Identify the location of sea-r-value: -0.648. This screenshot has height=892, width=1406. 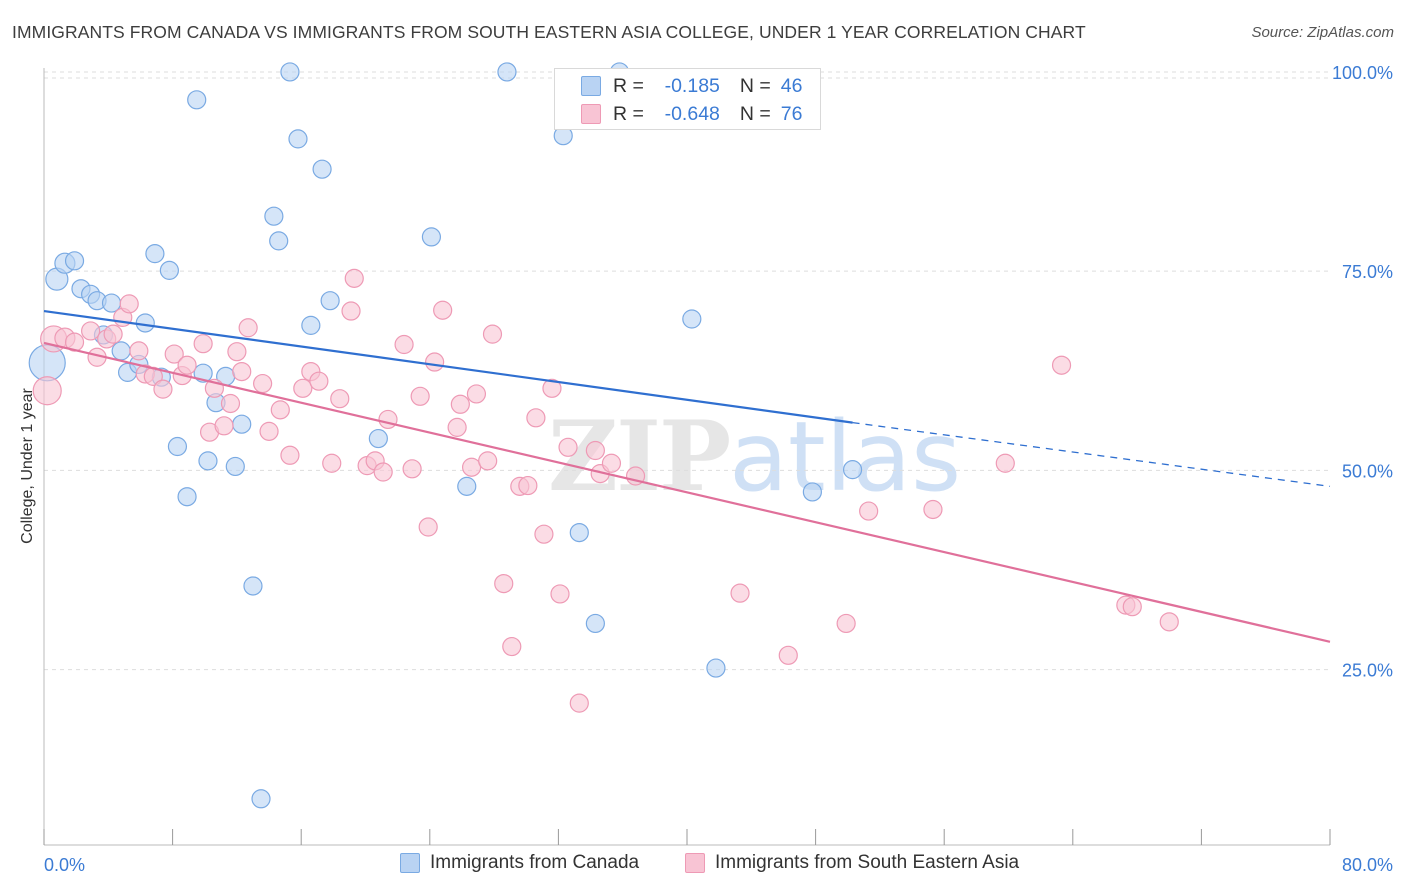
(692, 113).